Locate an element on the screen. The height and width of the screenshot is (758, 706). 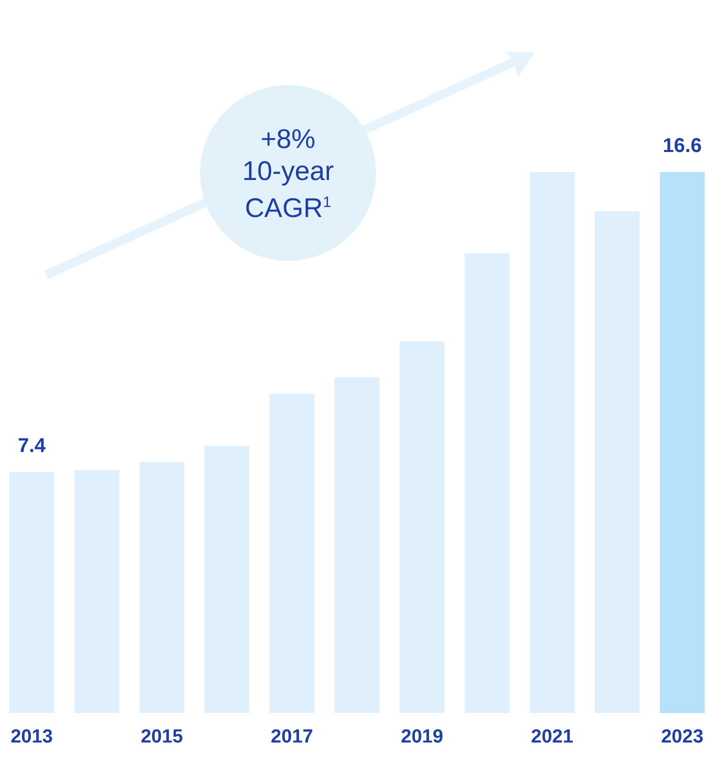
annotation: +8% 10-year CAGR$^{1}$ is located at coordinates (288, 173).